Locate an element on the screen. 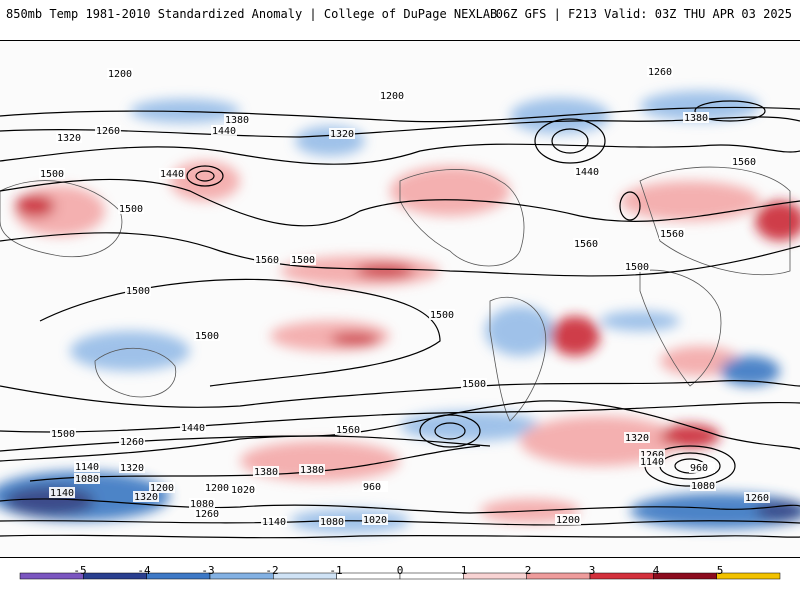 The height and width of the screenshot is (600, 800). colorbar-tick-label: 3 is located at coordinates (592, 570).